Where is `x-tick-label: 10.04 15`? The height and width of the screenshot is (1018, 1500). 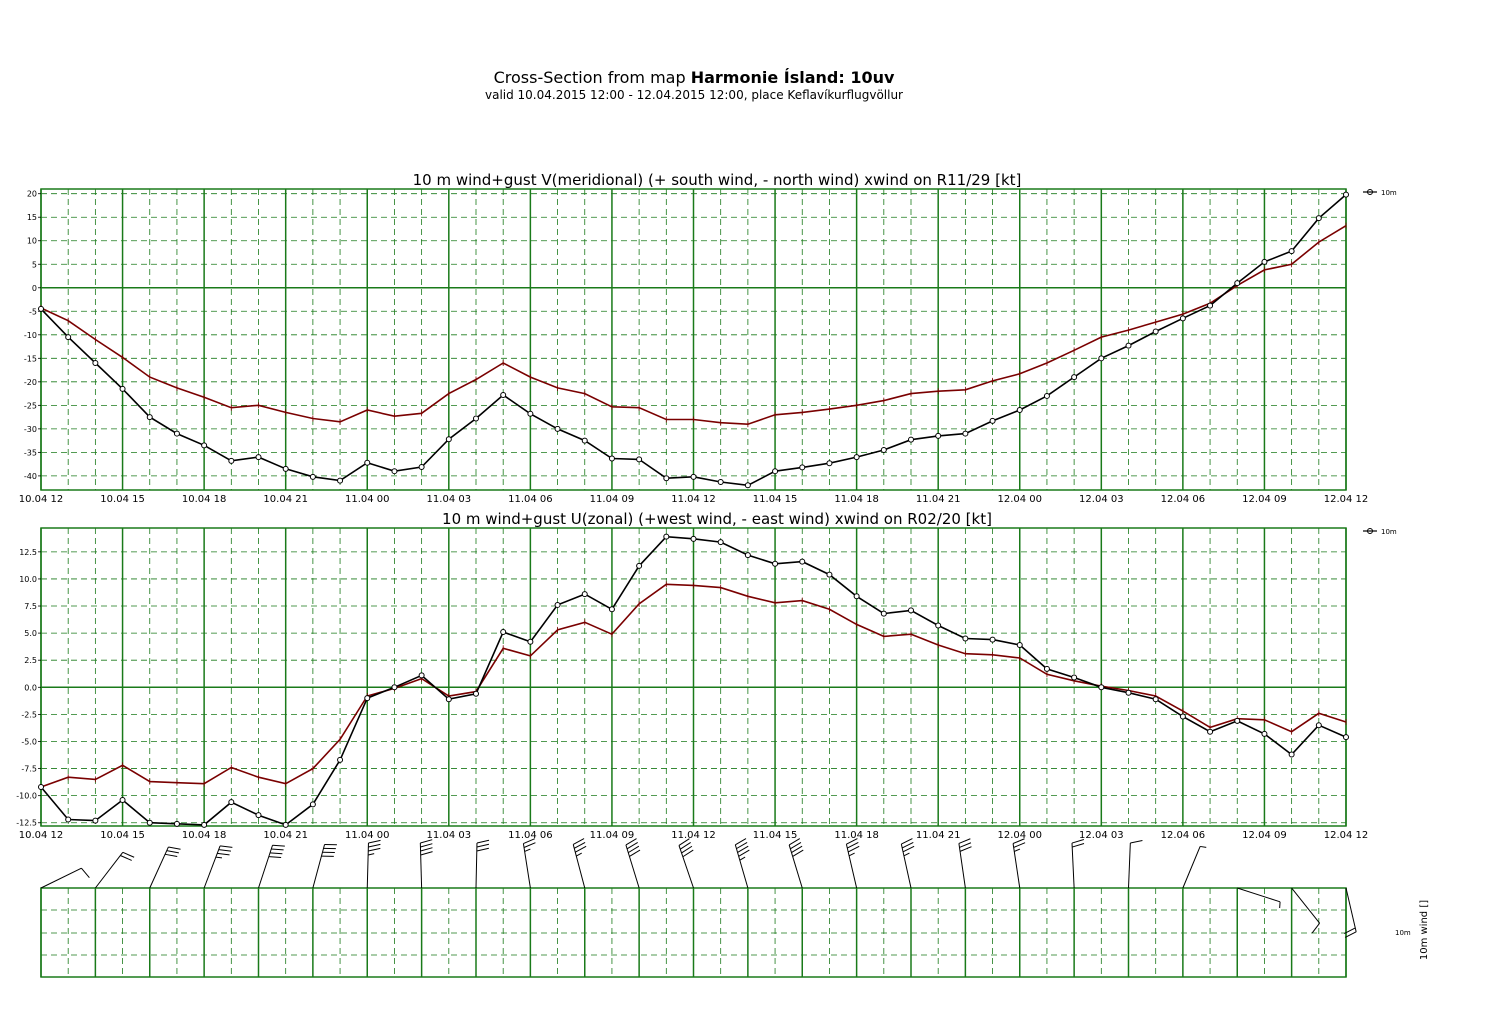 x-tick-label: 10.04 15 is located at coordinates (122, 835).